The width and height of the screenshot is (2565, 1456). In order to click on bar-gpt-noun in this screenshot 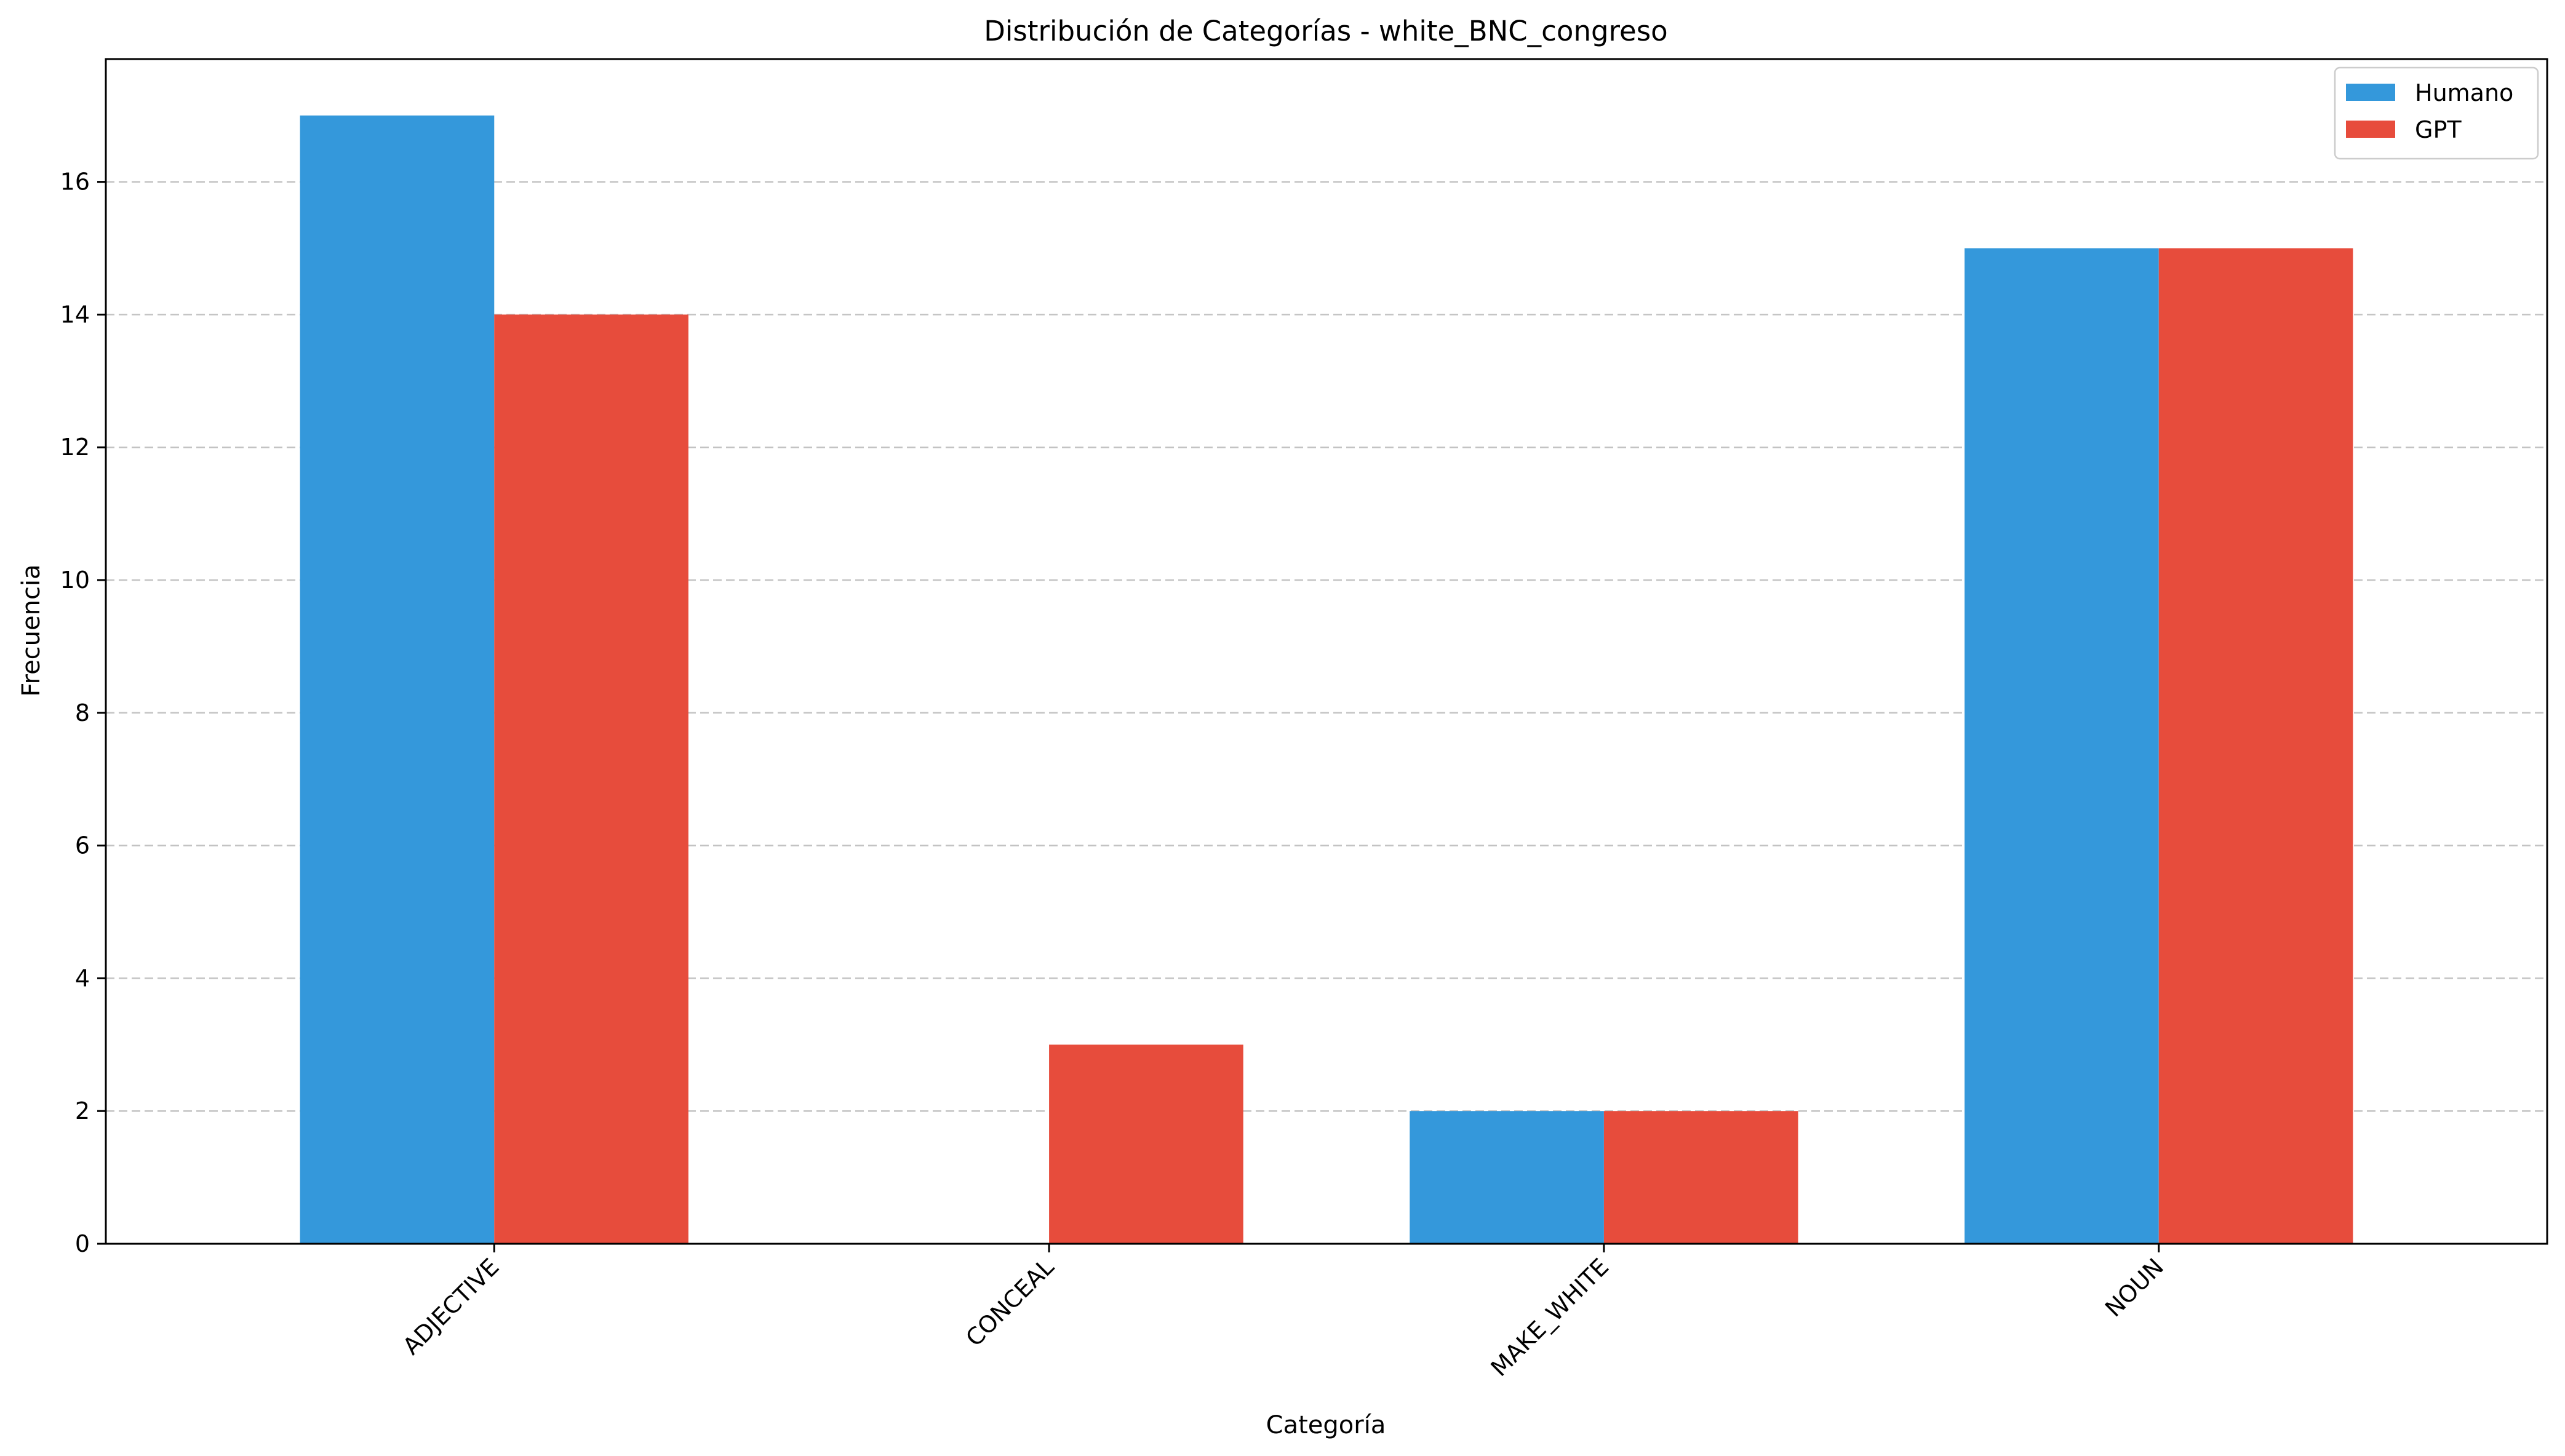, I will do `click(2255, 746)`.